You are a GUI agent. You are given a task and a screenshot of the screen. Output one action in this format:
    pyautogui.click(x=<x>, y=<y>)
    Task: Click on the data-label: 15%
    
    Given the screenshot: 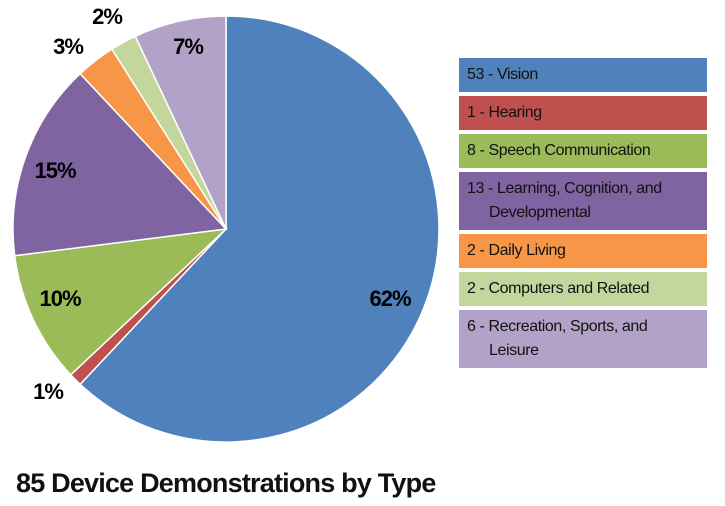 What is the action you would take?
    pyautogui.click(x=54, y=170)
    